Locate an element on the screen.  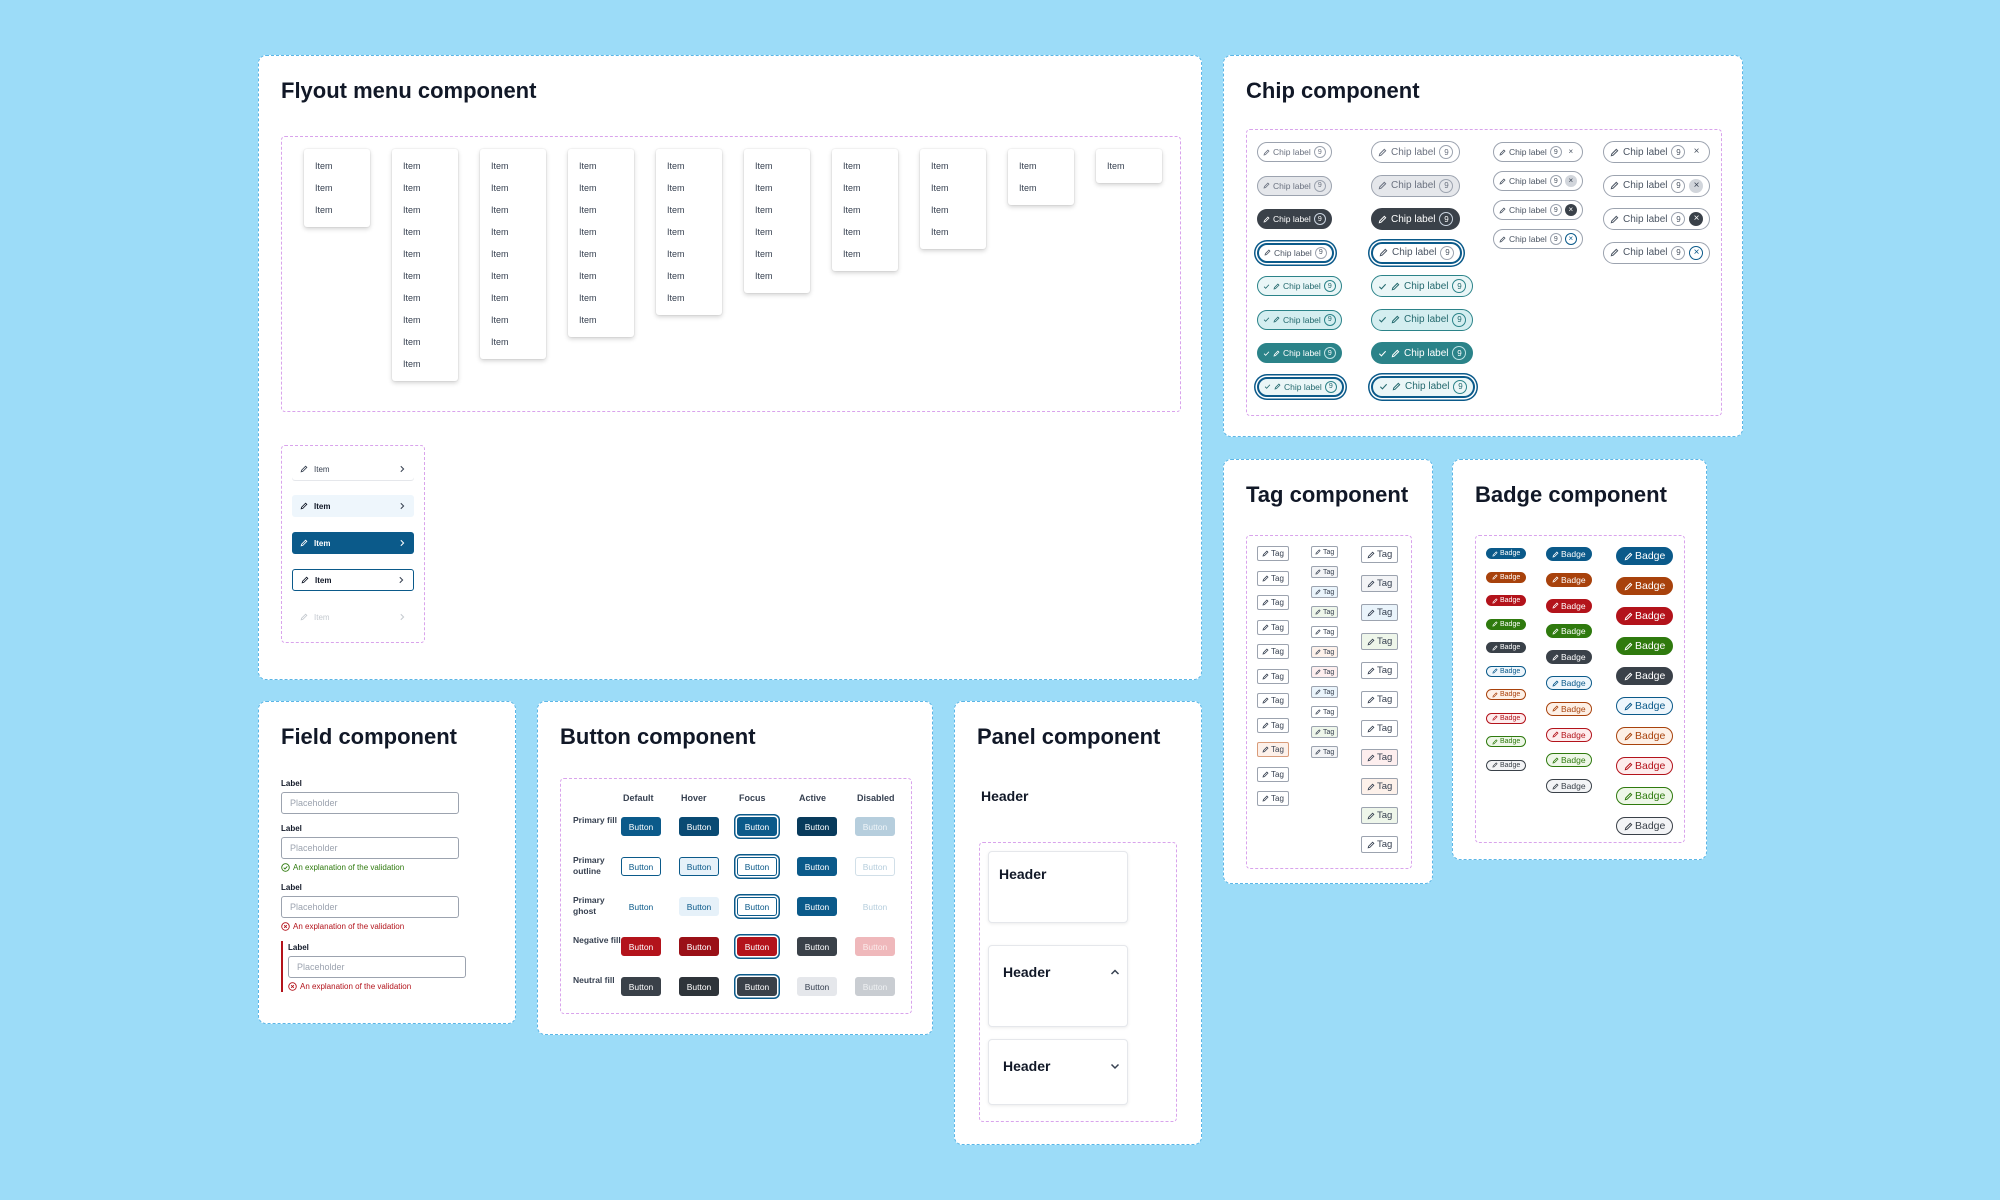
chevron-down-icon is located at coordinates (1115, 1066).